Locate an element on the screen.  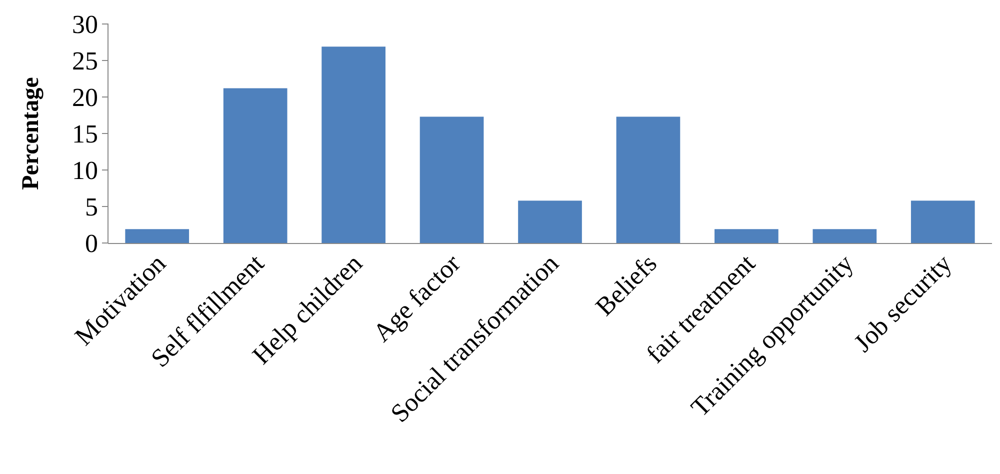
y-tick-label: 30 is located at coordinates (85, 25).